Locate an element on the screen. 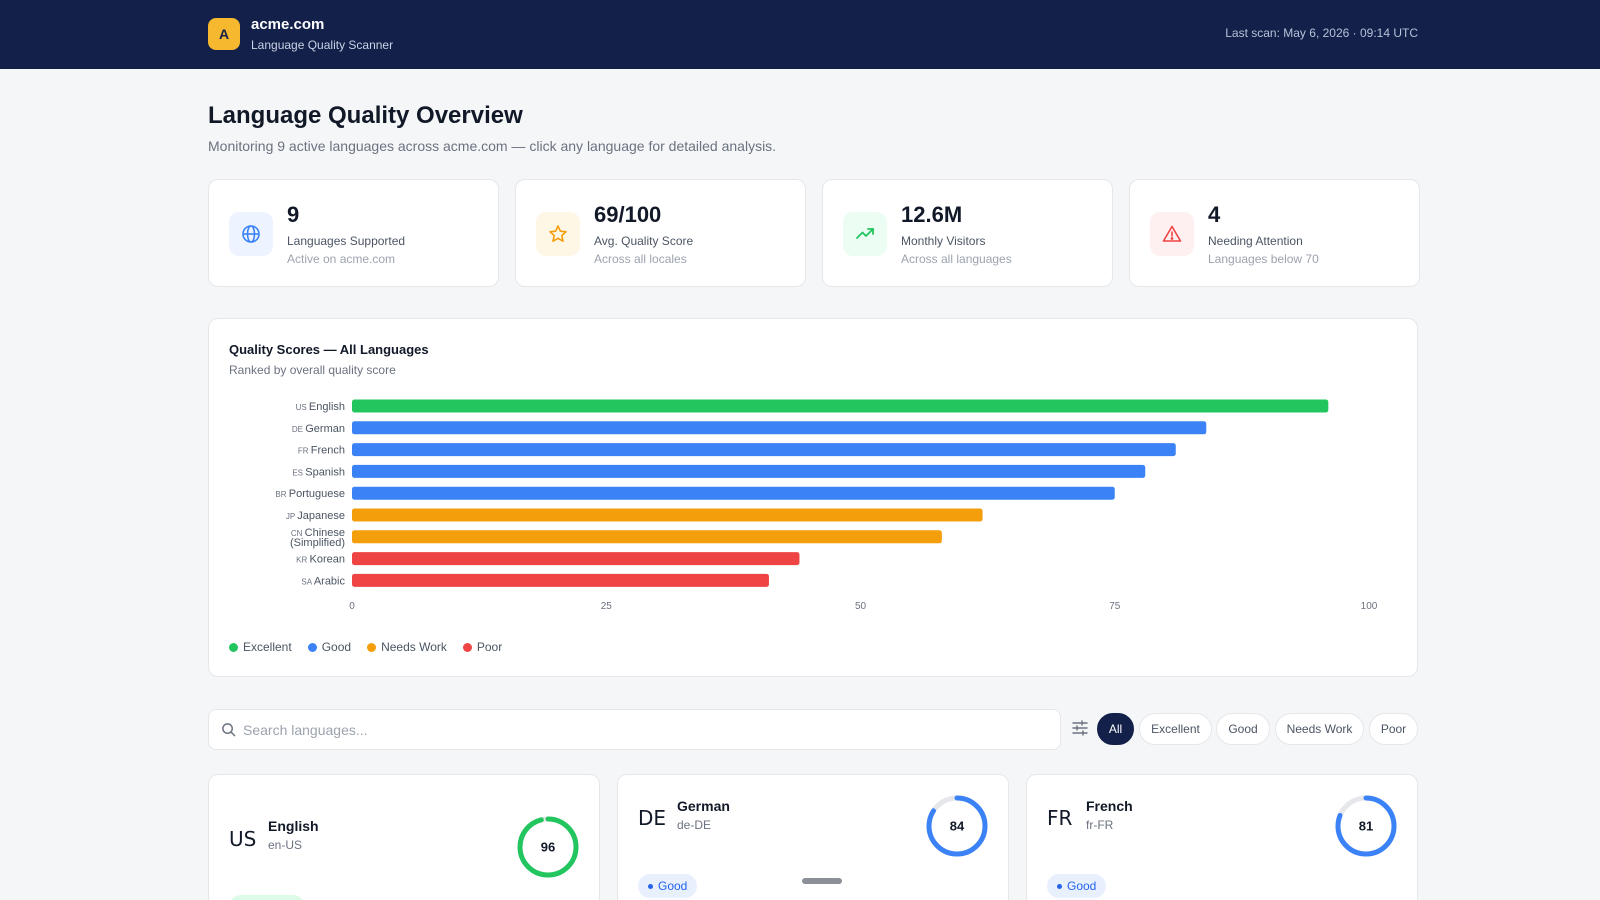  search-box is located at coordinates (634, 729).